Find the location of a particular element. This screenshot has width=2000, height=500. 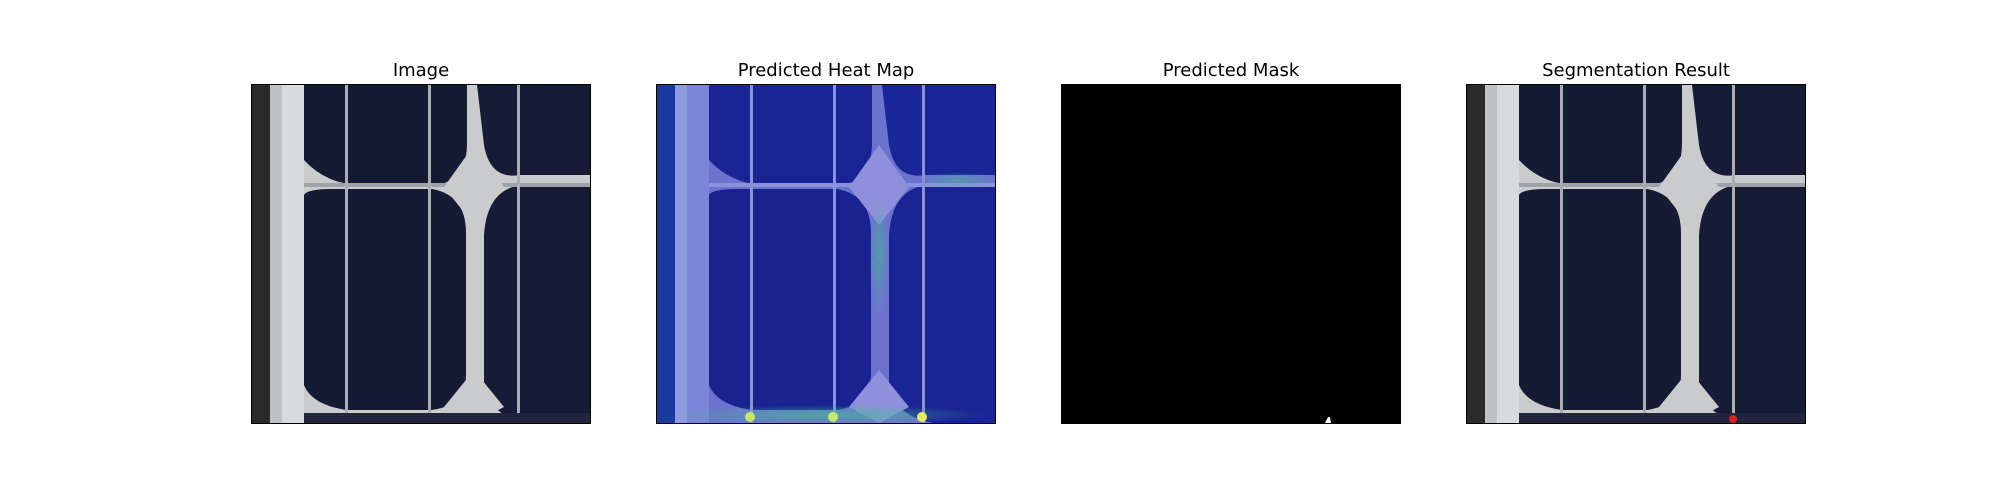

heat-map-overlay is located at coordinates (826, 254).